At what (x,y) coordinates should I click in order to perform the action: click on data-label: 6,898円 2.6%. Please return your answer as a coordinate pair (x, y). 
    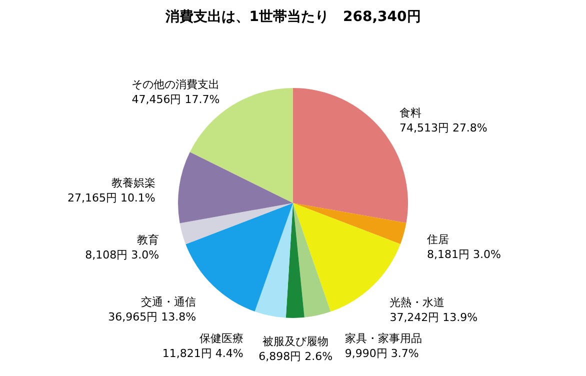
    Looking at the image, I should click on (295, 356).